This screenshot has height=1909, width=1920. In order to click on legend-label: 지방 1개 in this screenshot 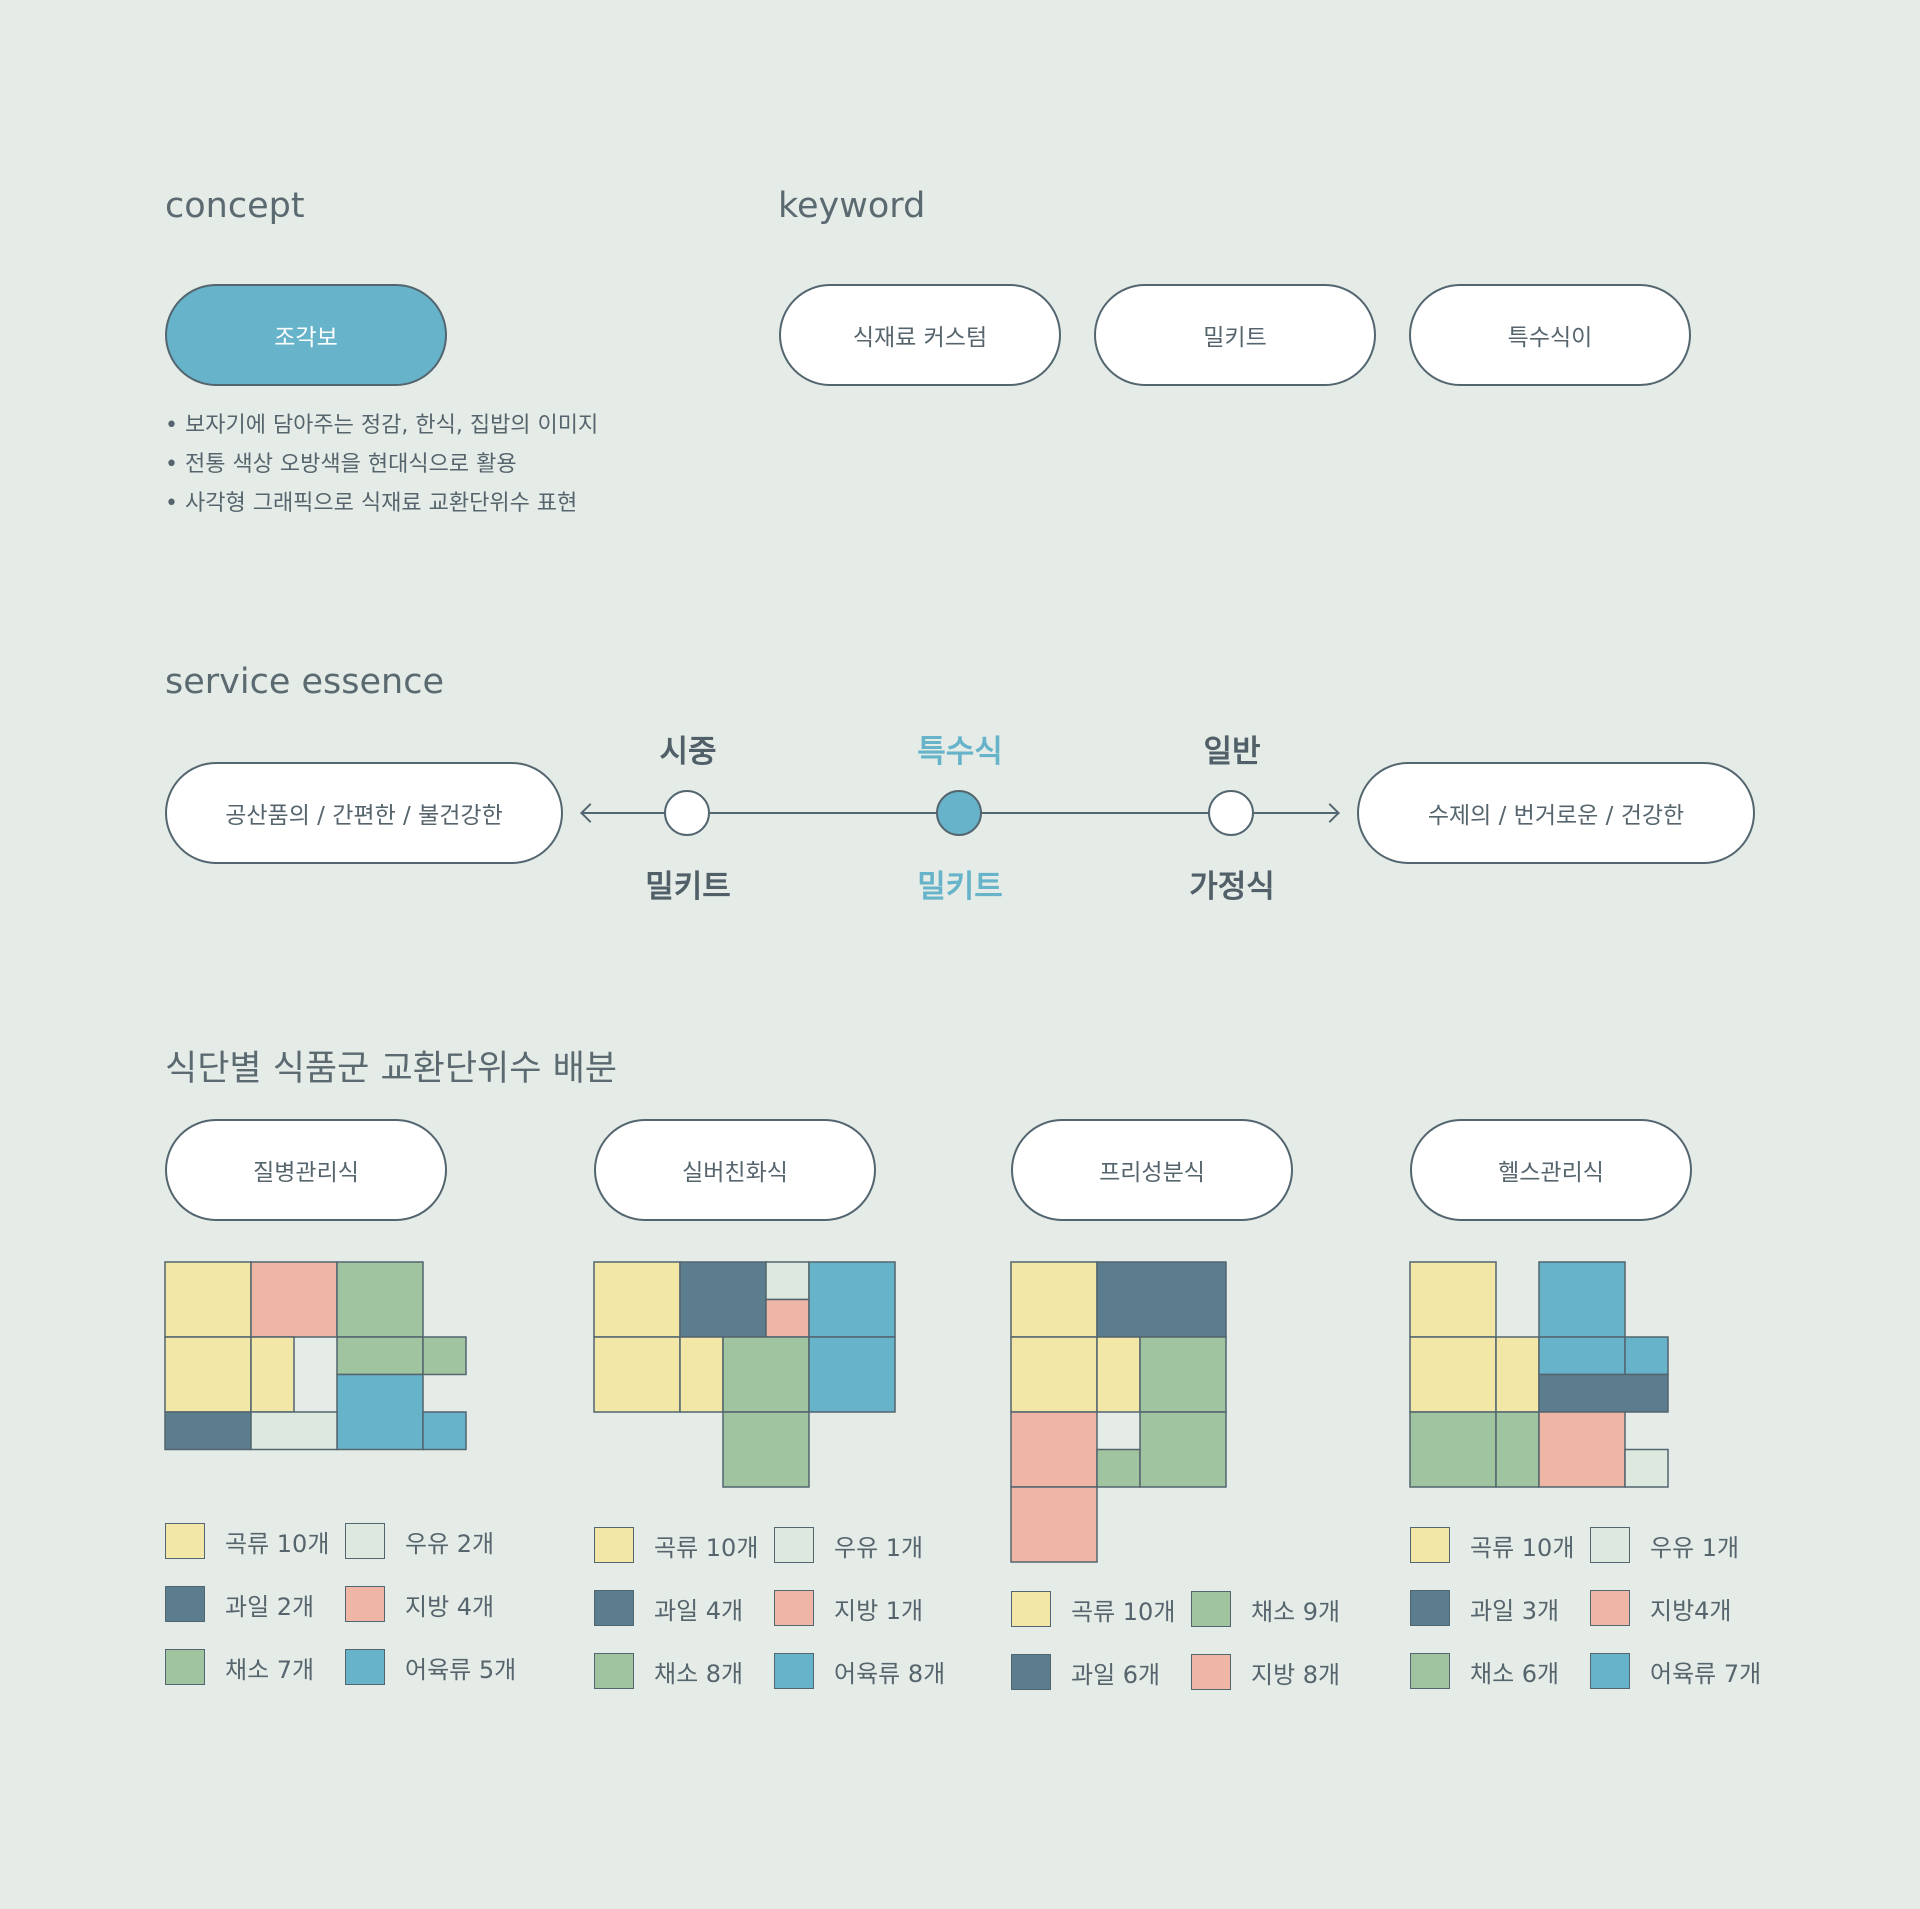, I will do `click(879, 1610)`.